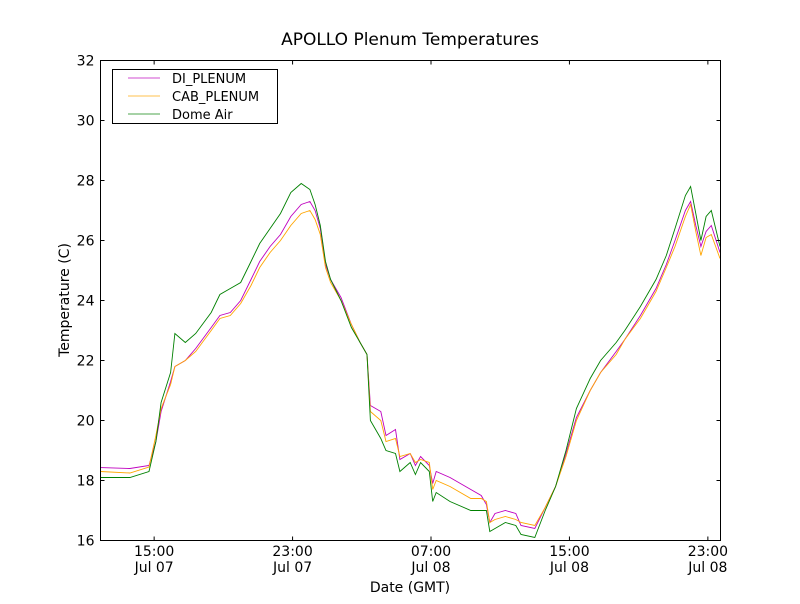 This screenshot has width=800, height=604. I want to click on y-tick-label: 24, so click(86, 302).